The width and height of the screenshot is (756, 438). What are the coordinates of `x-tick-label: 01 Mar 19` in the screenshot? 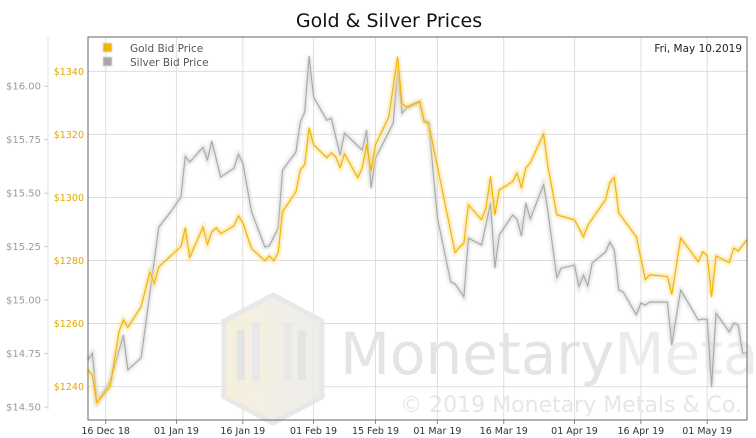 It's located at (437, 431).